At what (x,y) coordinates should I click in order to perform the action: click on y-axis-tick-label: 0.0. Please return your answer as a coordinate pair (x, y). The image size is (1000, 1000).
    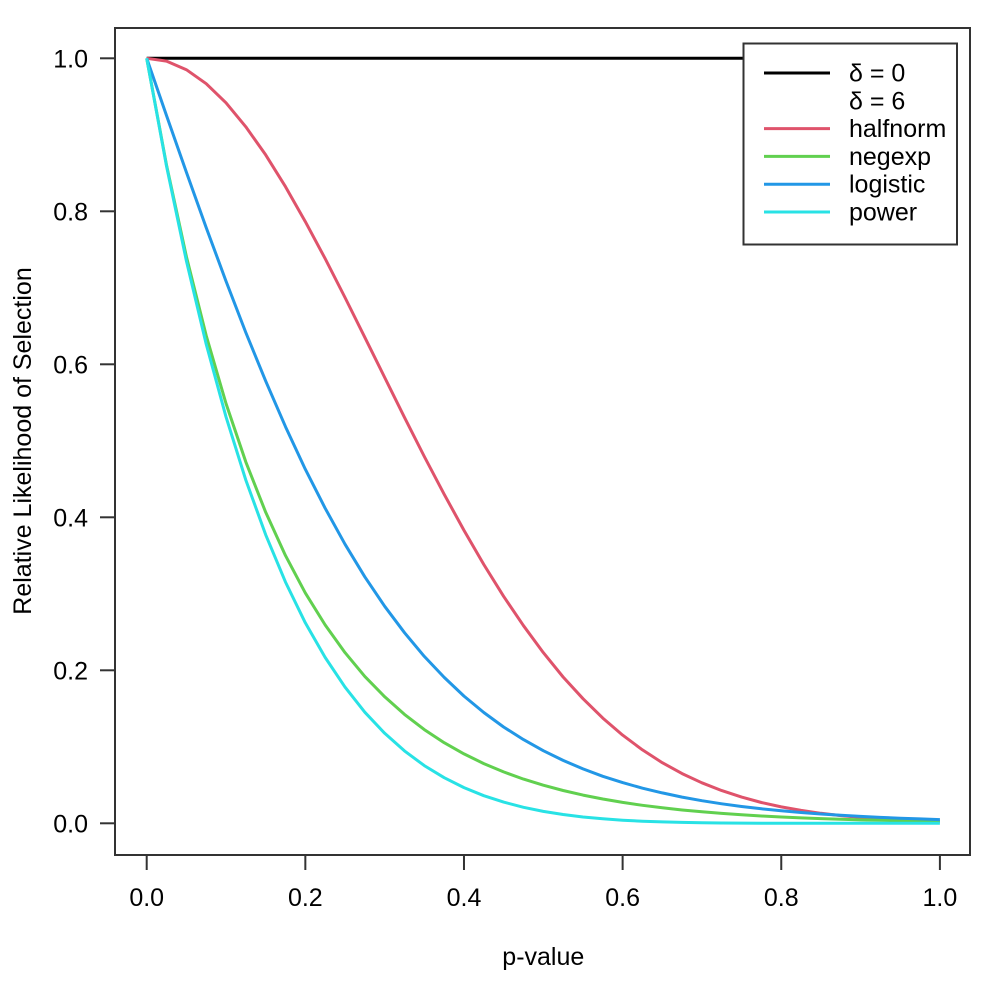
    Looking at the image, I should click on (70, 824).